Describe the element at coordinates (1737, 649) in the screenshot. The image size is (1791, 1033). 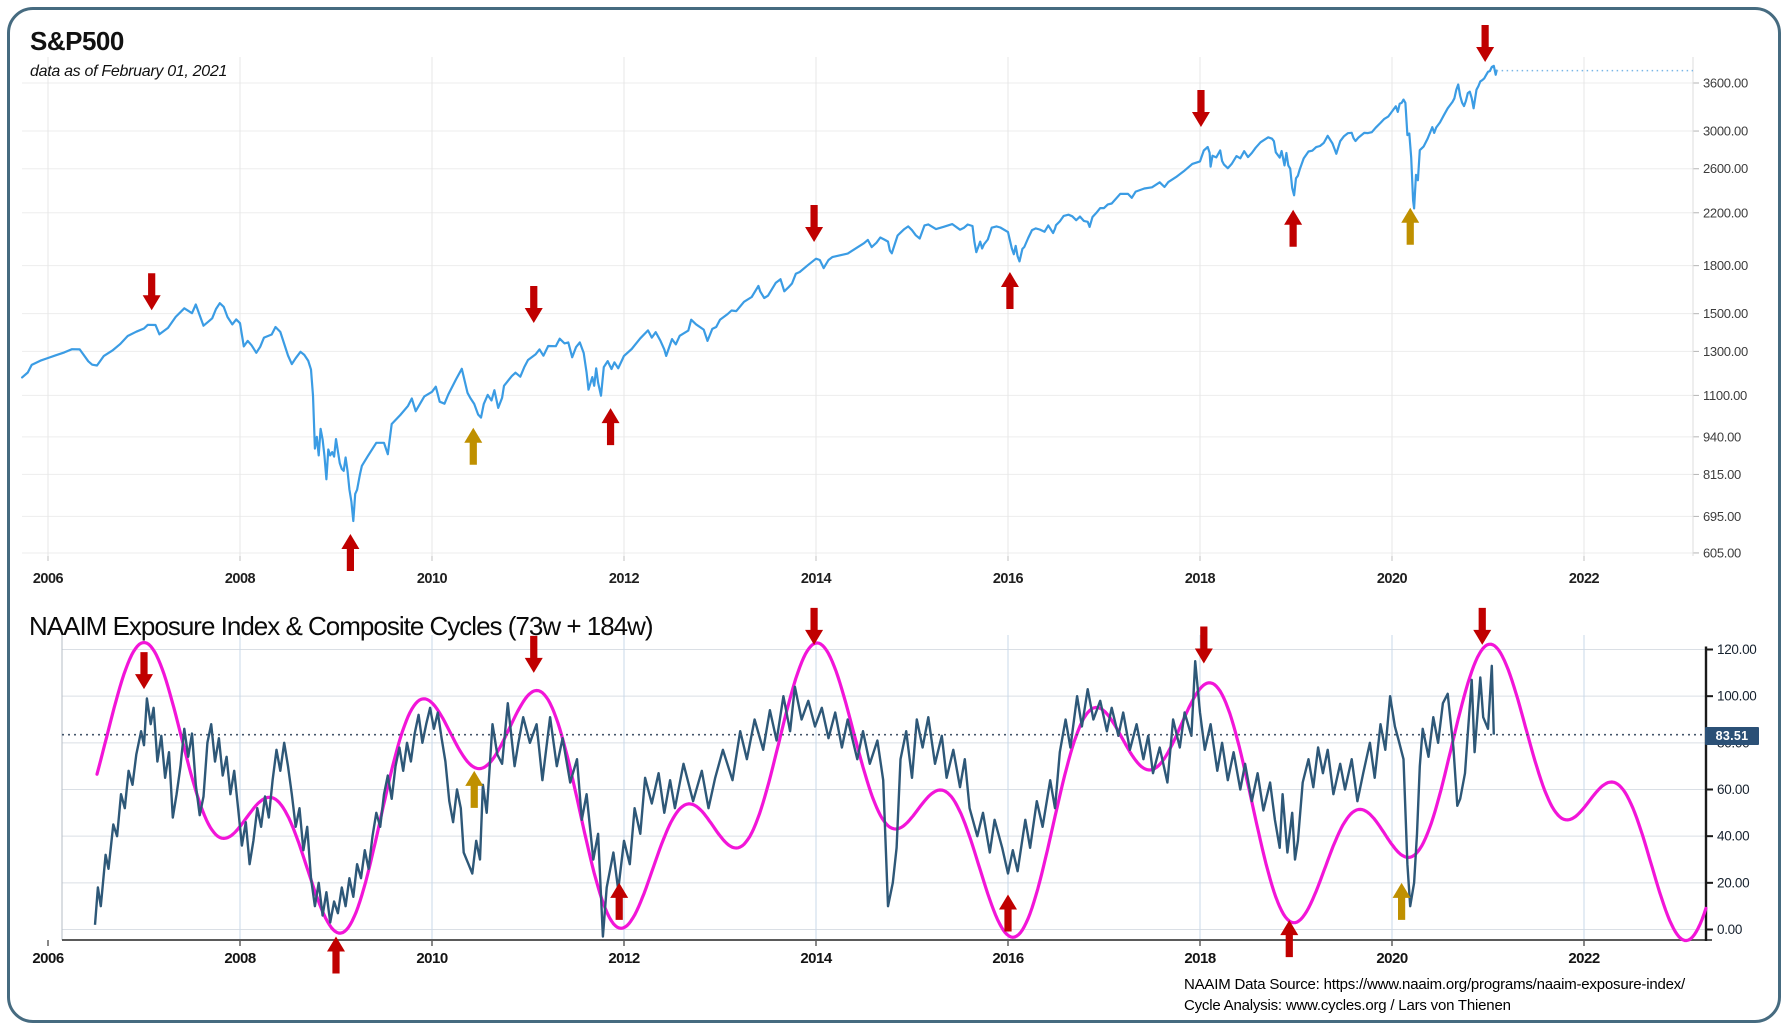
I see `bot-y-tick-label: 120.00` at that location.